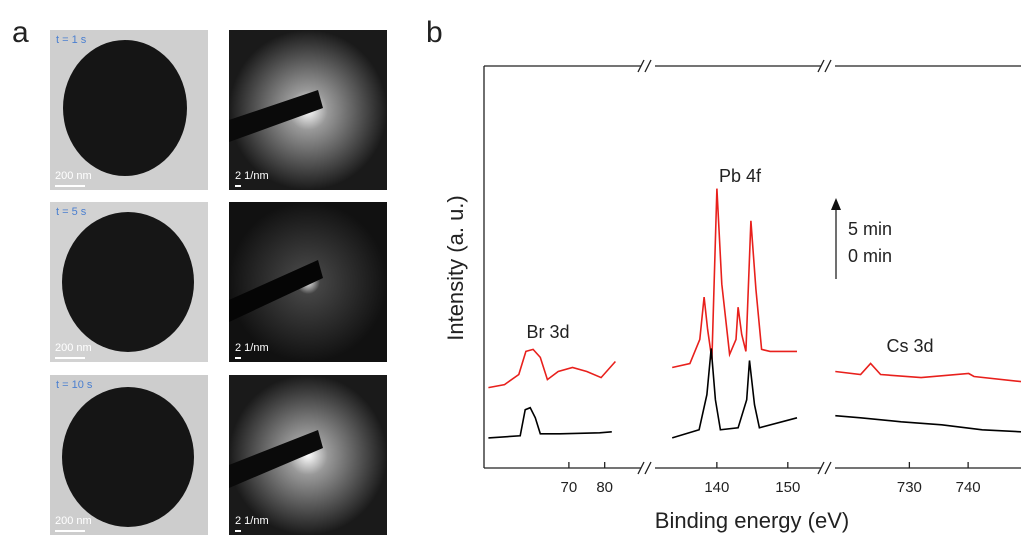  What do you see at coordinates (716, 487) in the screenshot?
I see `x-tick-label: 140` at bounding box center [716, 487].